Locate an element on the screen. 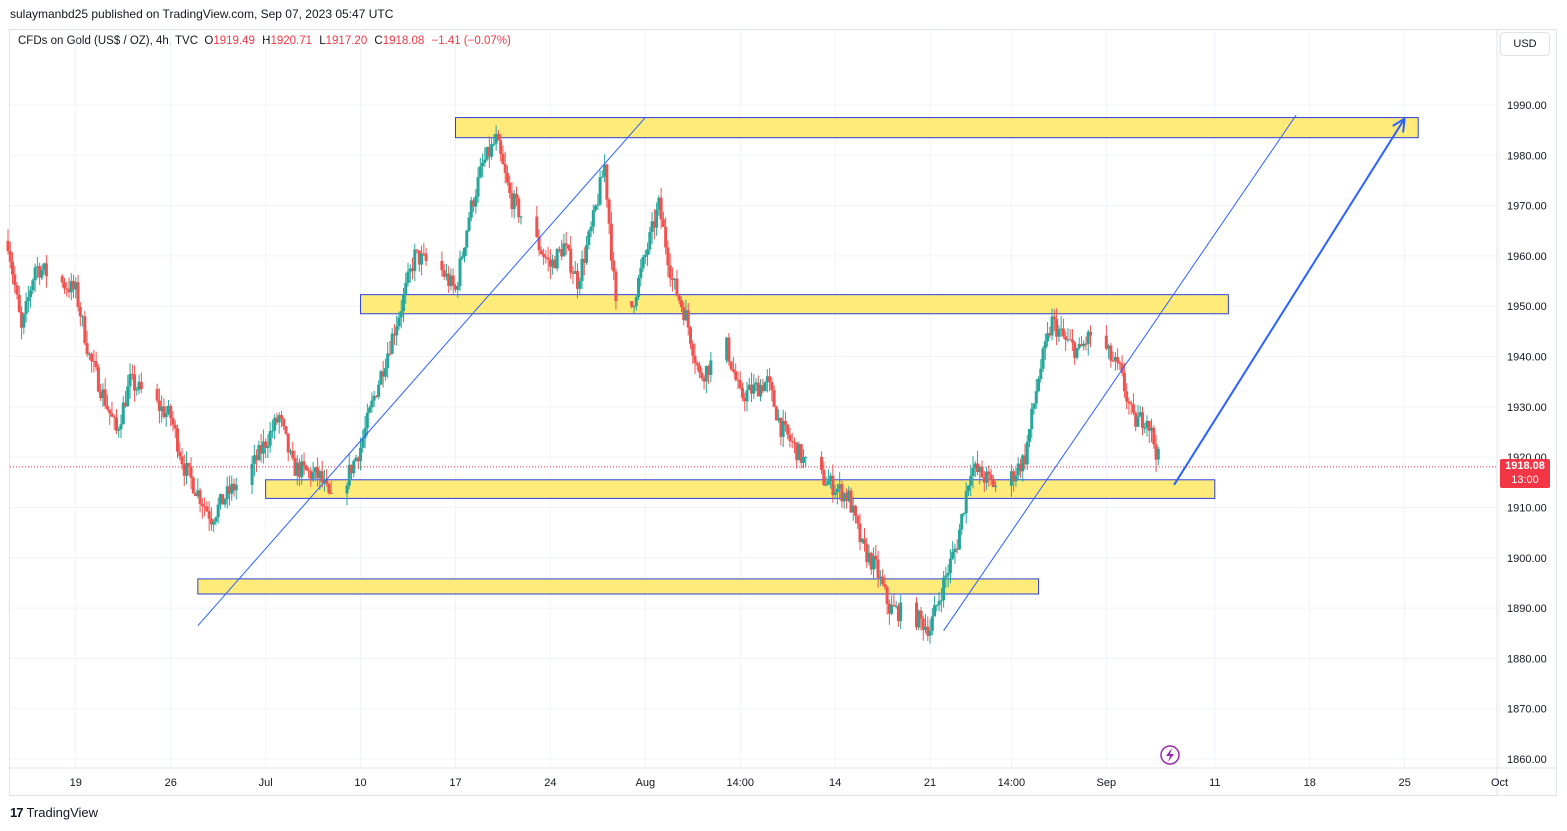 This screenshot has width=1567, height=831. symbol-label: CFDs on Gold (US$ / OZ), 4h, TVC is located at coordinates (108, 41).